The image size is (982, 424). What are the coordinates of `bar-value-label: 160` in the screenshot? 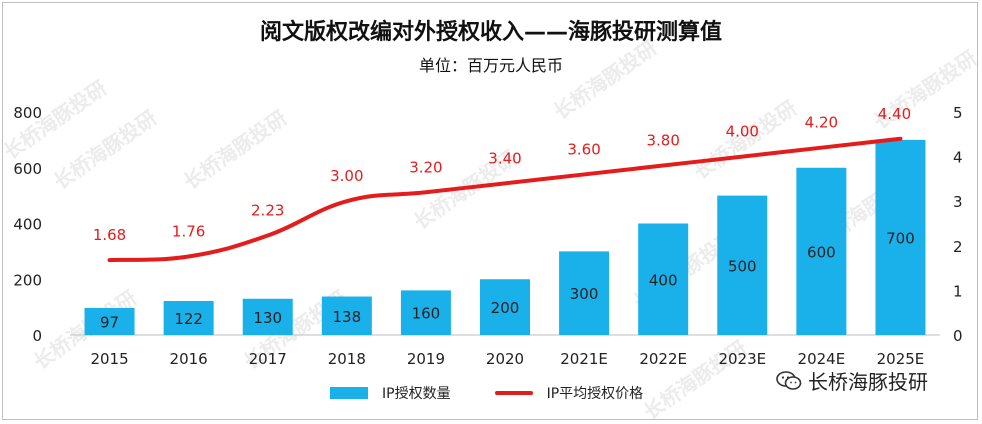 It's located at (426, 314).